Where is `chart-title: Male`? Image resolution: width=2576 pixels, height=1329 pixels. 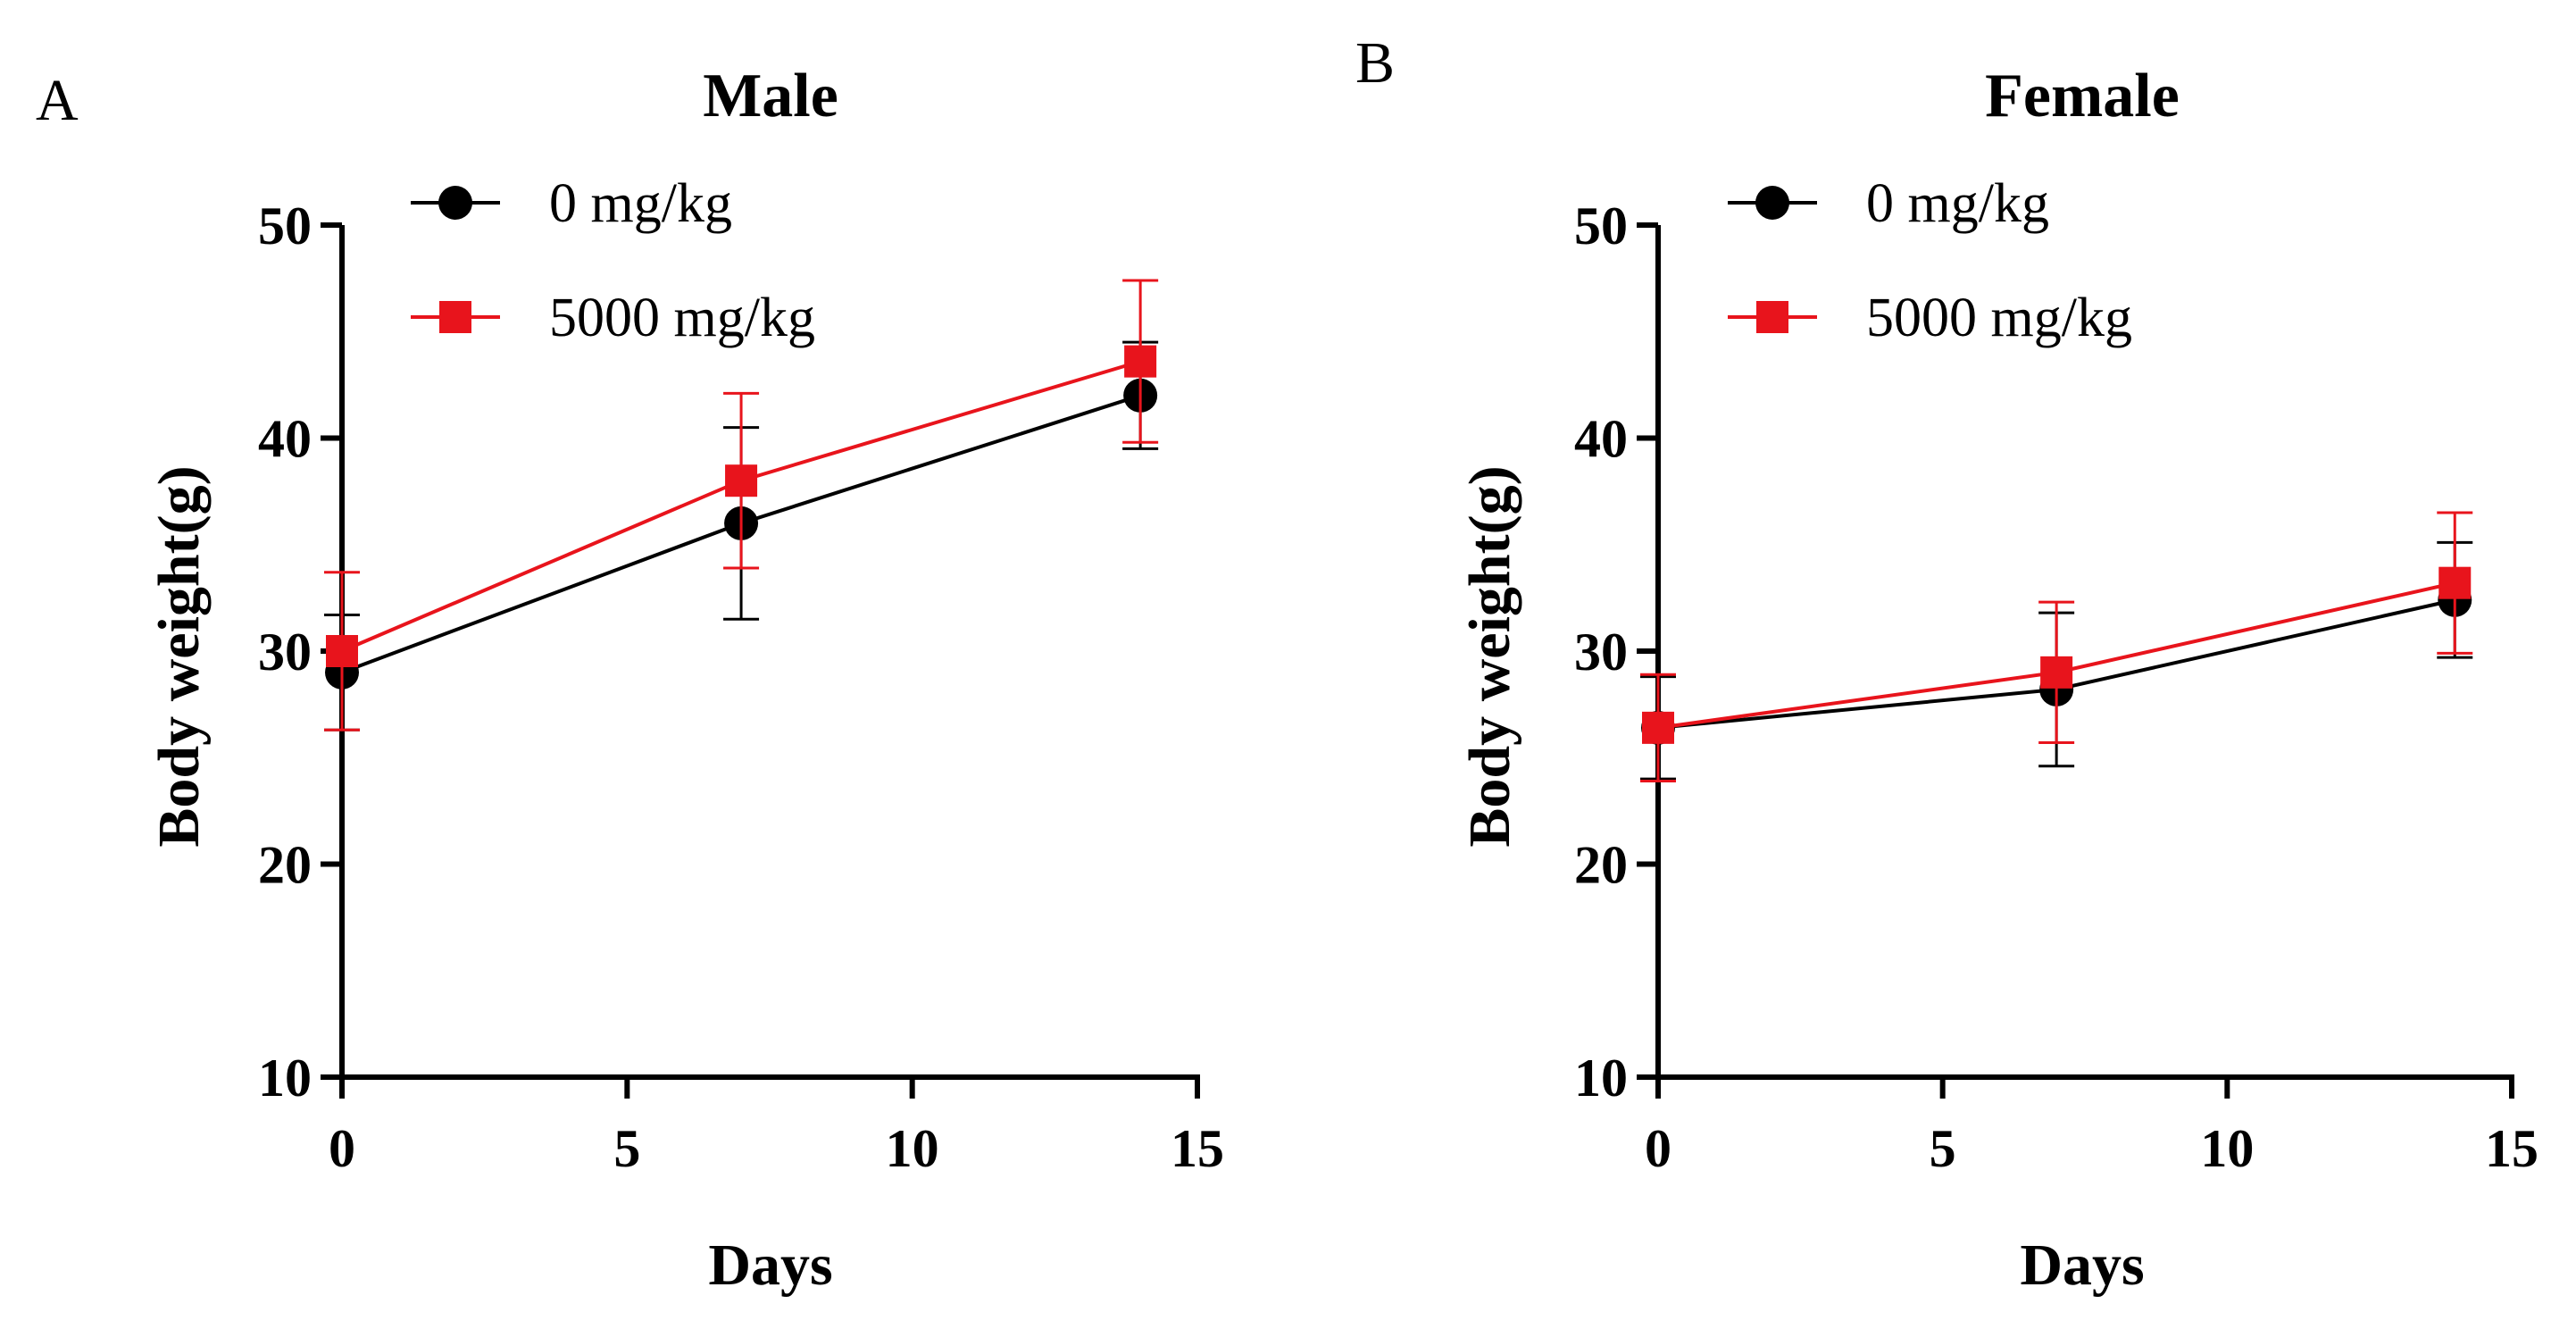 chart-title: Male is located at coordinates (770, 96).